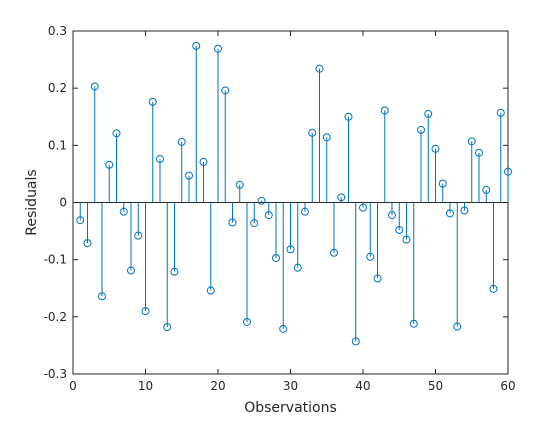 This screenshot has height=424, width=560. I want to click on x-tick-label: 50, so click(435, 386).